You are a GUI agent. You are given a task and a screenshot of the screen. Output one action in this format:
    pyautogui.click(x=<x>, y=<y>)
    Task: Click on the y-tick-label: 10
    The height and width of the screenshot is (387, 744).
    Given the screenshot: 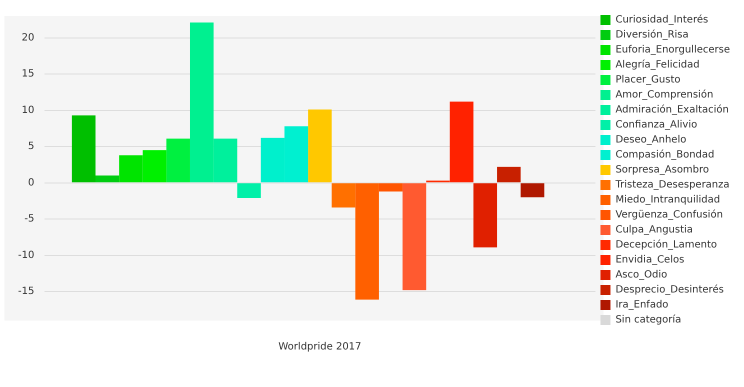 What is the action you would take?
    pyautogui.click(x=28, y=110)
    